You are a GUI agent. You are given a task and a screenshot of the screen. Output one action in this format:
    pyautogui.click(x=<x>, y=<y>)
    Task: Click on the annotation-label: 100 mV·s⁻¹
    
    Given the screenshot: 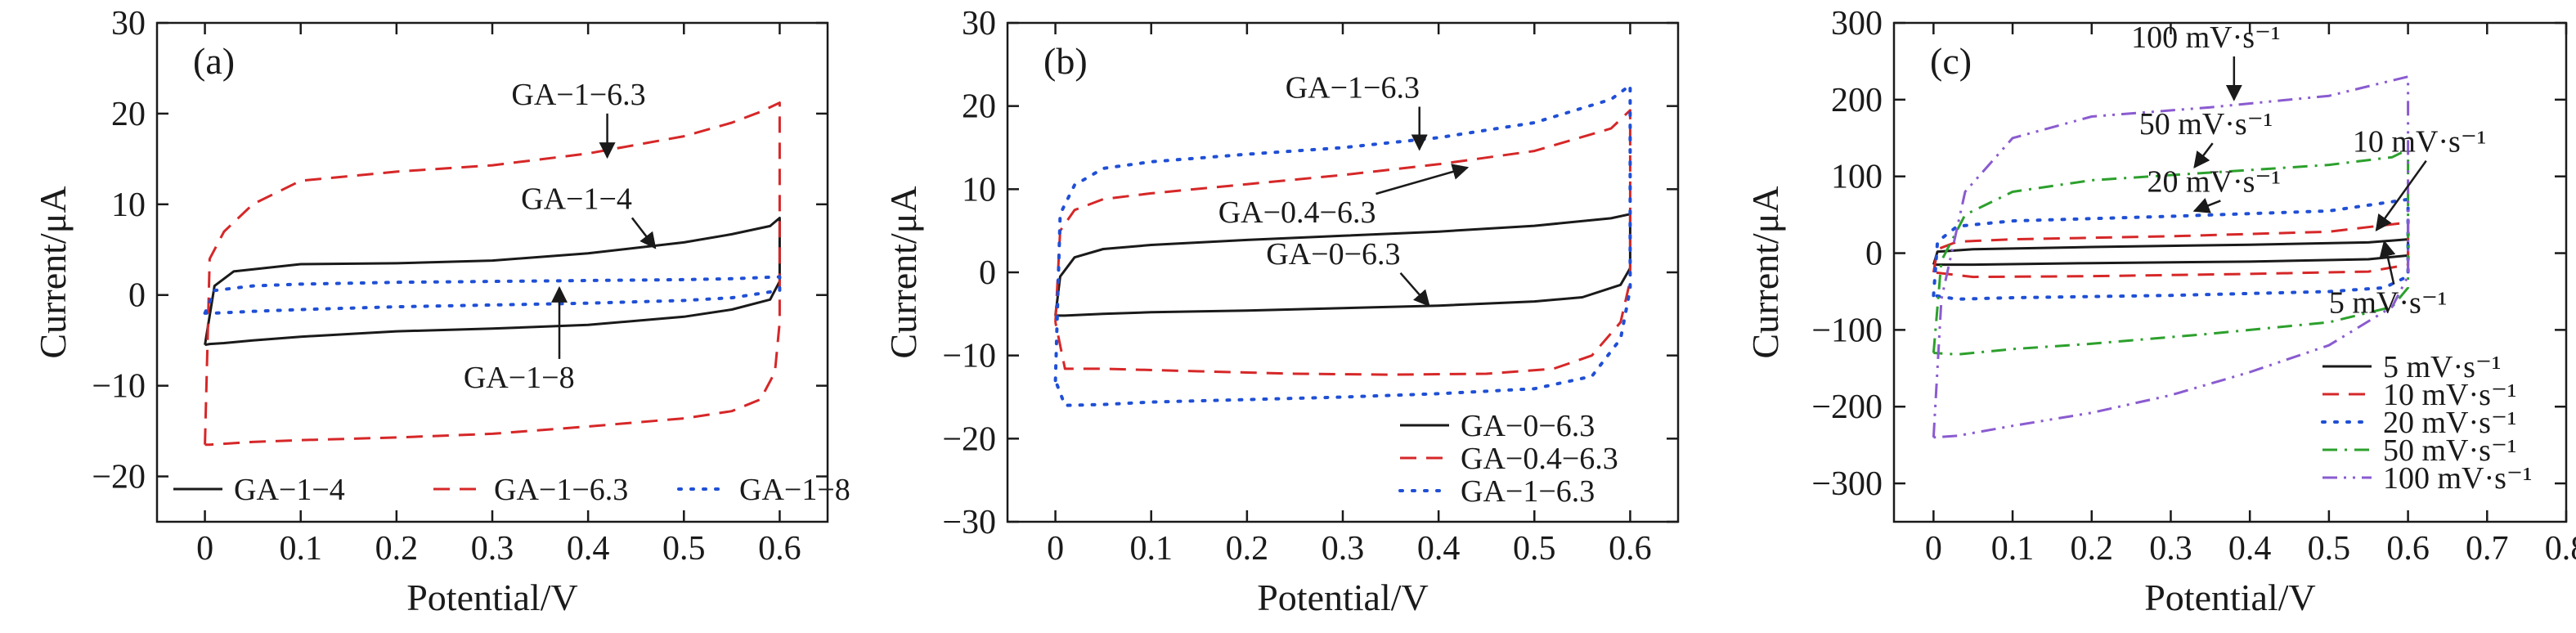 What is the action you would take?
    pyautogui.click(x=2205, y=37)
    